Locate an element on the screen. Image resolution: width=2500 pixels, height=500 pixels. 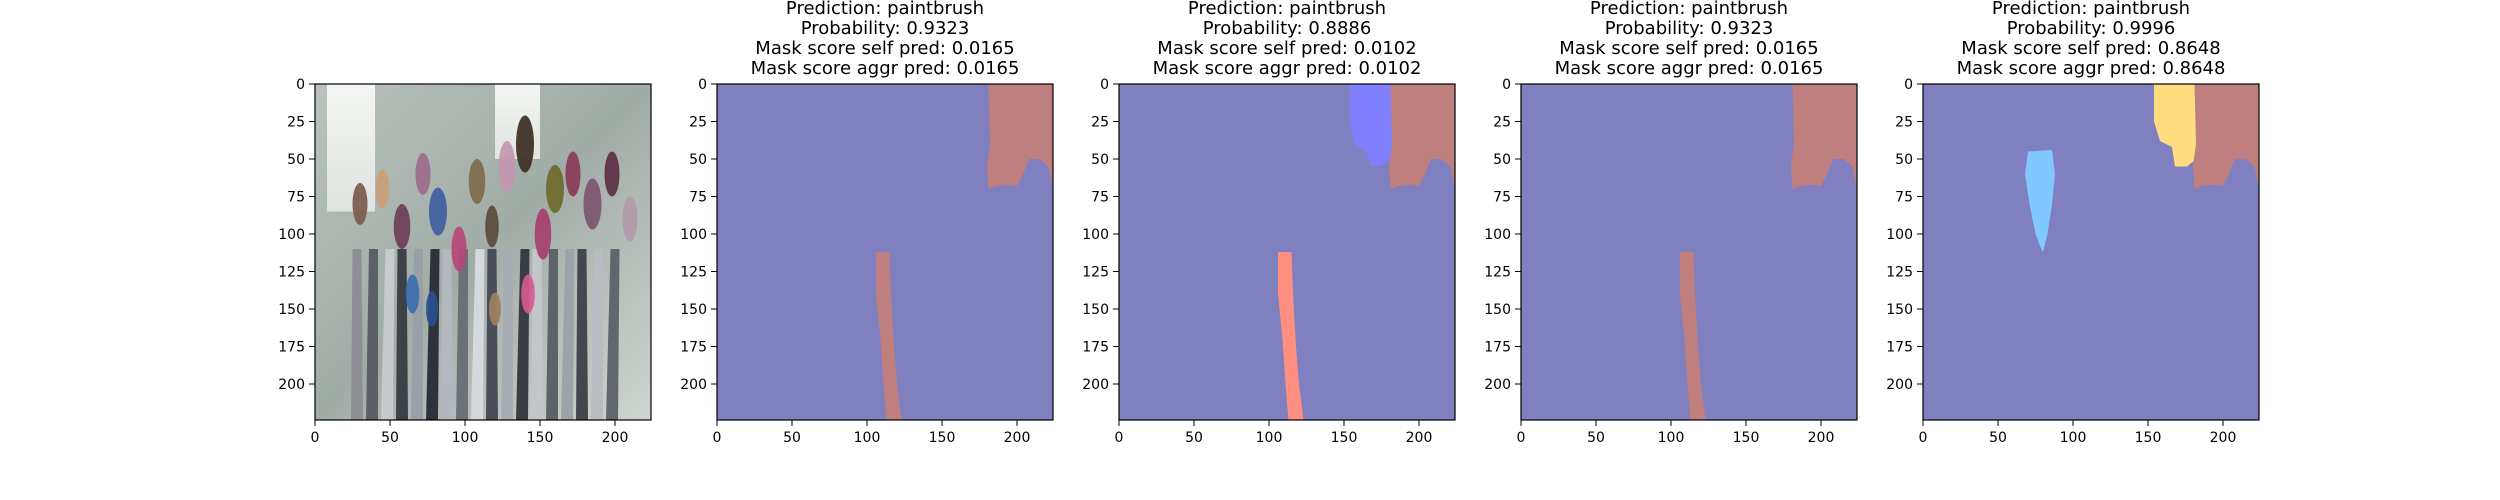
panel-title-line: Mask score aggr pred: 0.8648 is located at coordinates (2091, 68).